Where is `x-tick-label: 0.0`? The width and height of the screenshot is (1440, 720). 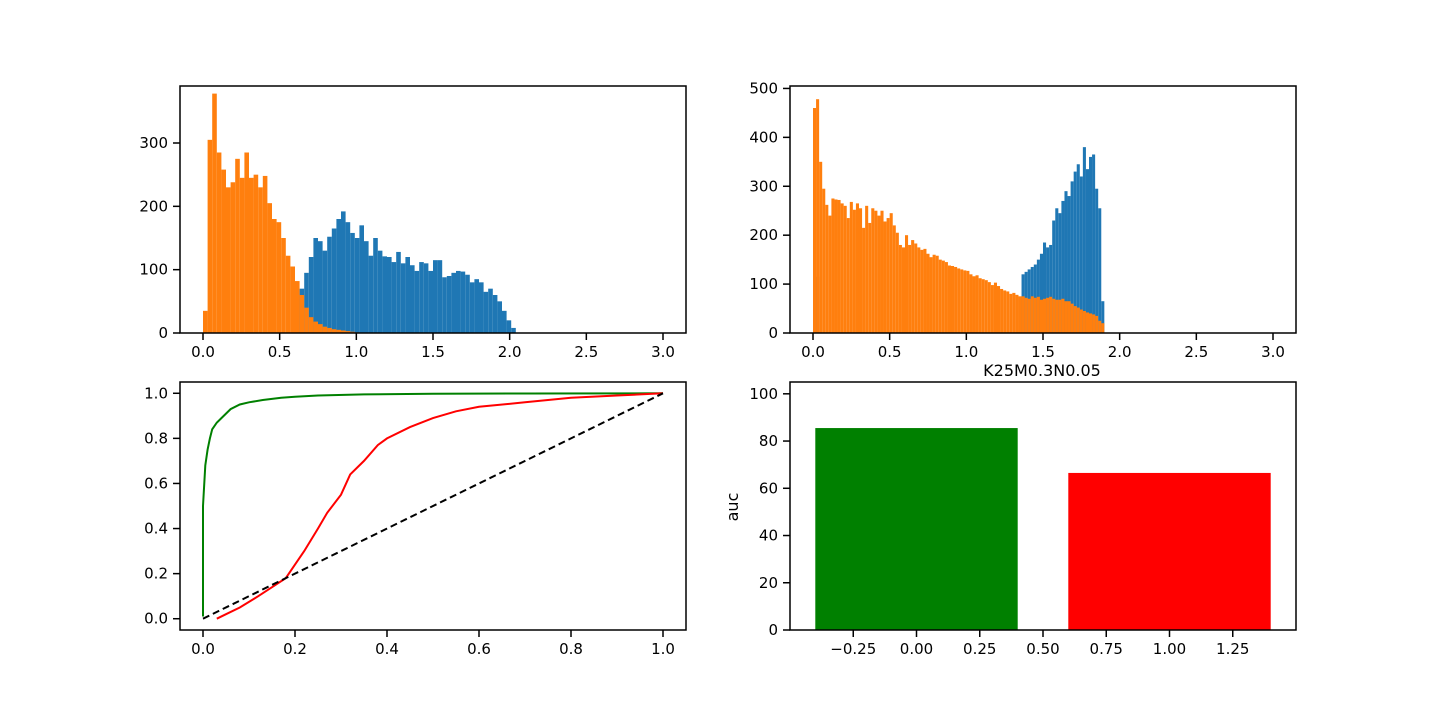 x-tick-label: 0.0 is located at coordinates (203, 649).